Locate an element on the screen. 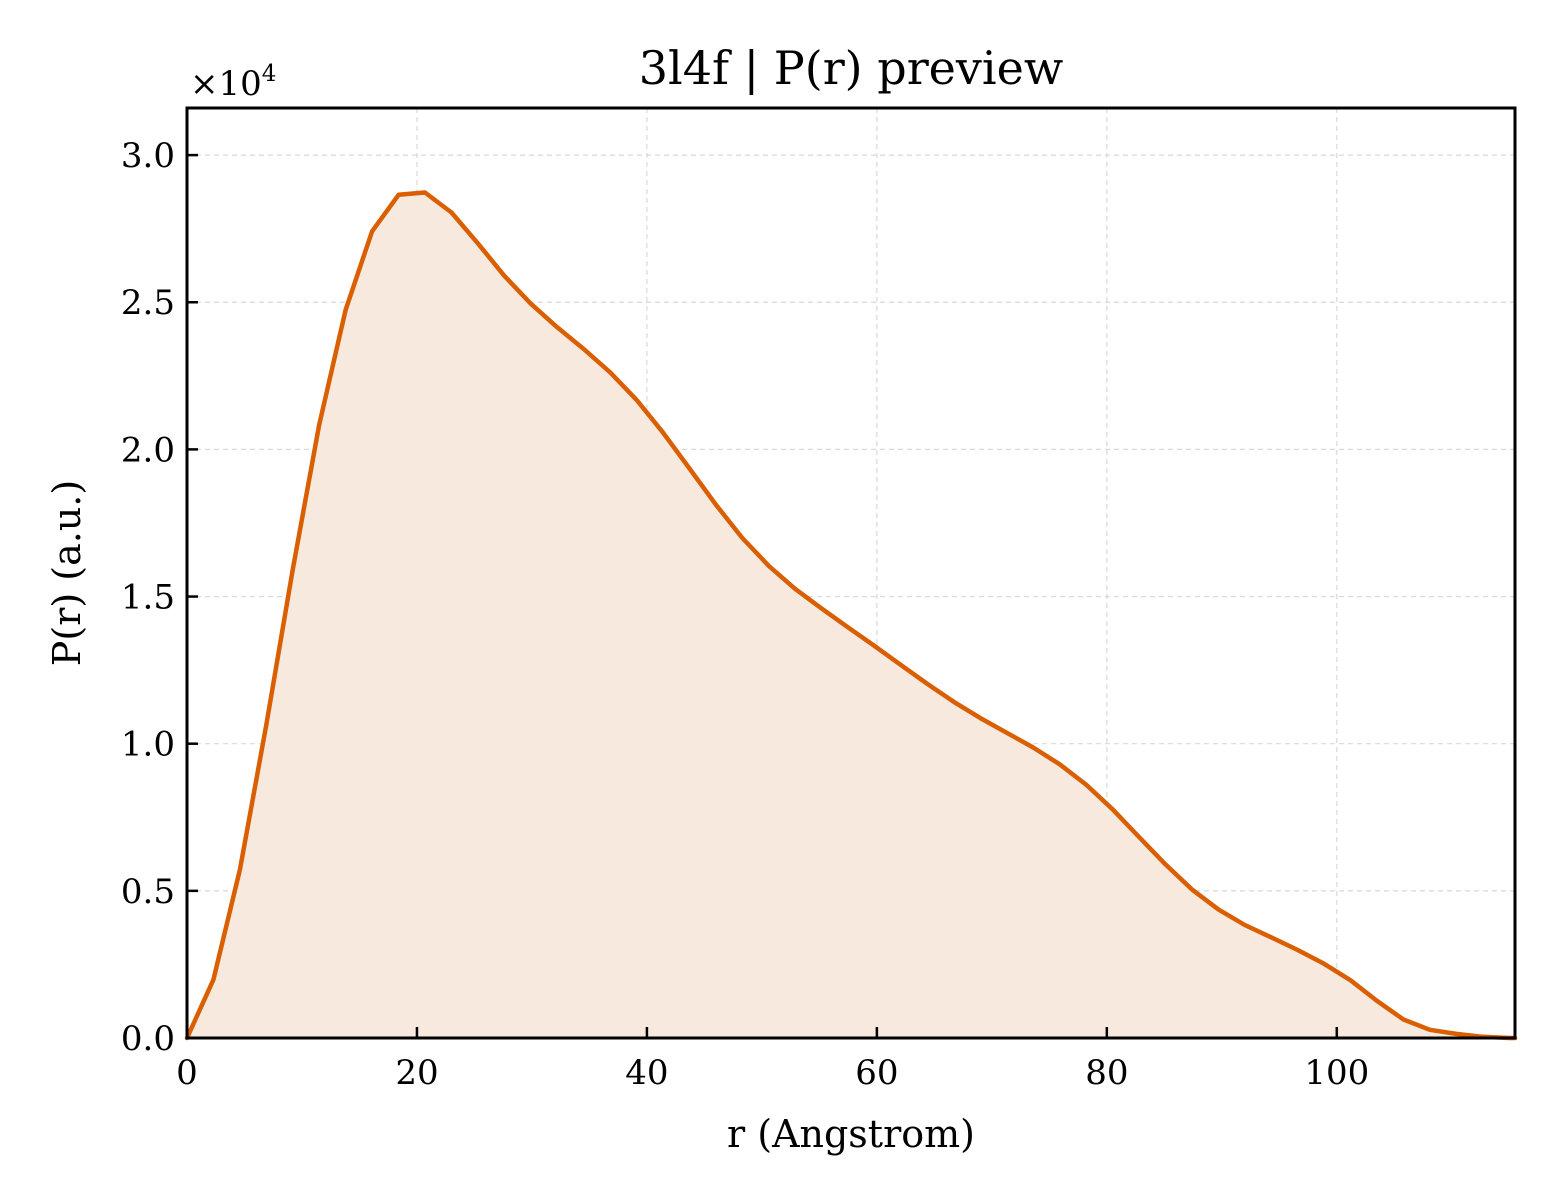 The width and height of the screenshot is (1560, 1200). x-tick-label: 60 is located at coordinates (876, 1073).